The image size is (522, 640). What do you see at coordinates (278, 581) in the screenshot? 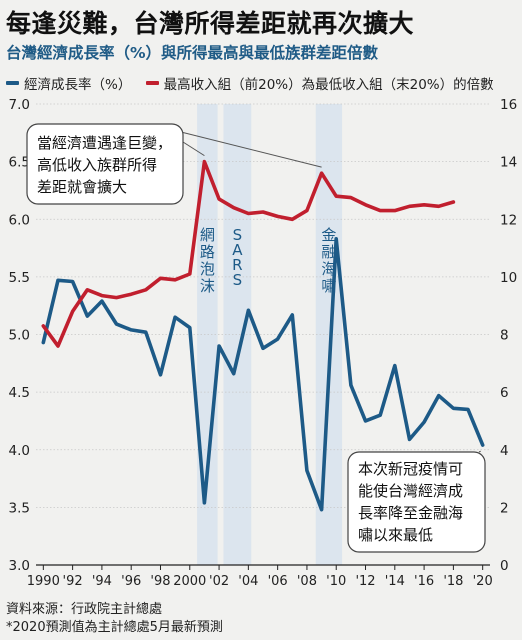
I see `x-tick-label: '06` at bounding box center [278, 581].